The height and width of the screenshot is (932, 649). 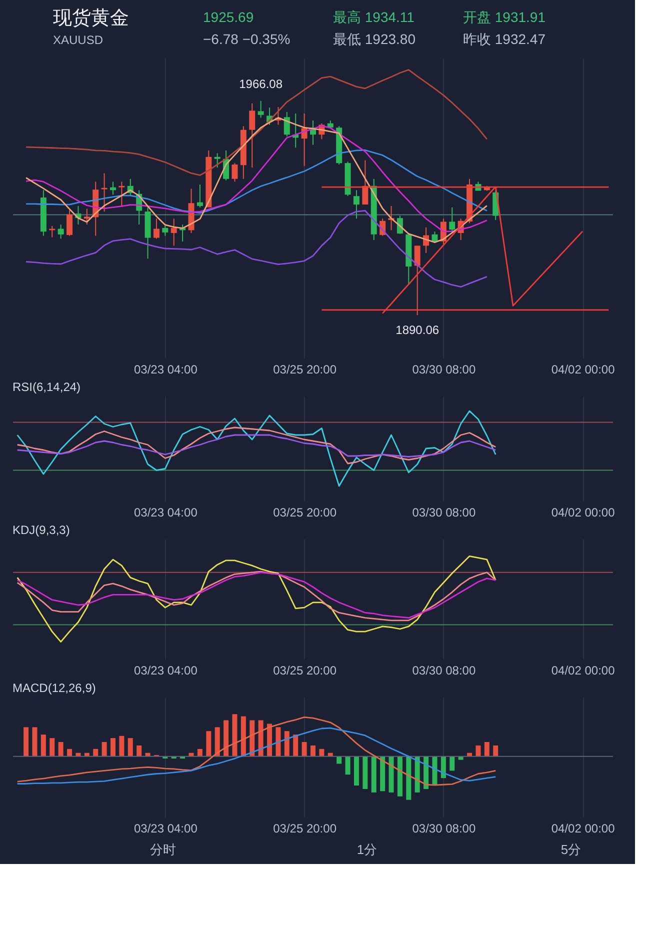 What do you see at coordinates (54, 688) in the screenshot?
I see `chart-title: MACD(12,26,9)` at bounding box center [54, 688].